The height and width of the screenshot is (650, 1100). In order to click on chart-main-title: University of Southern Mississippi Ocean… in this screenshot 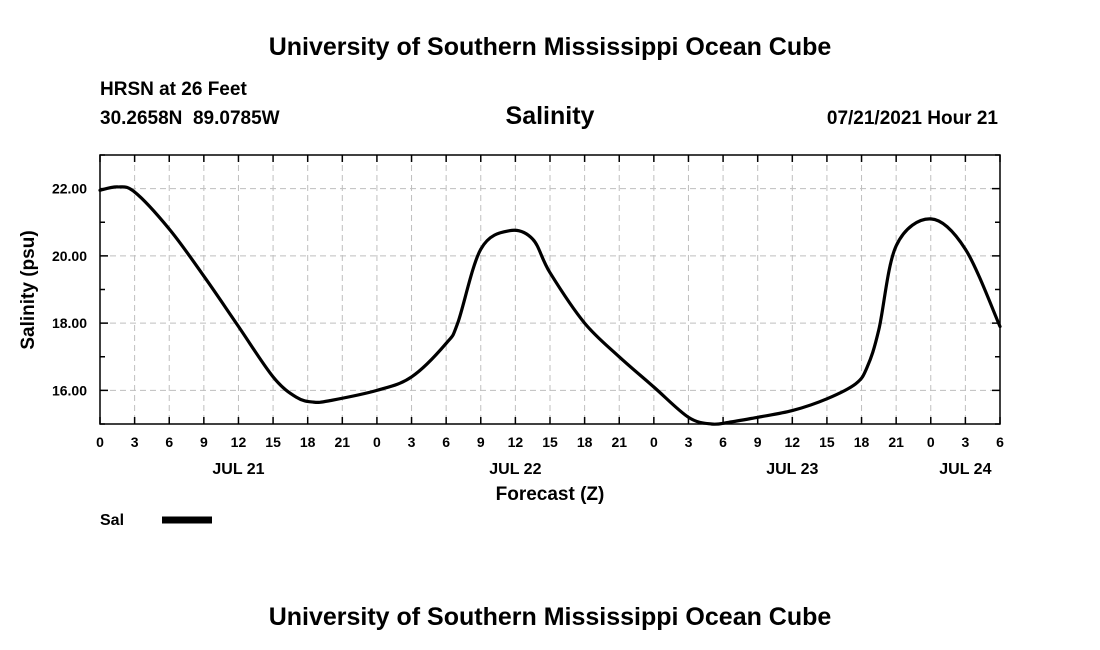, I will do `click(550, 47)`.